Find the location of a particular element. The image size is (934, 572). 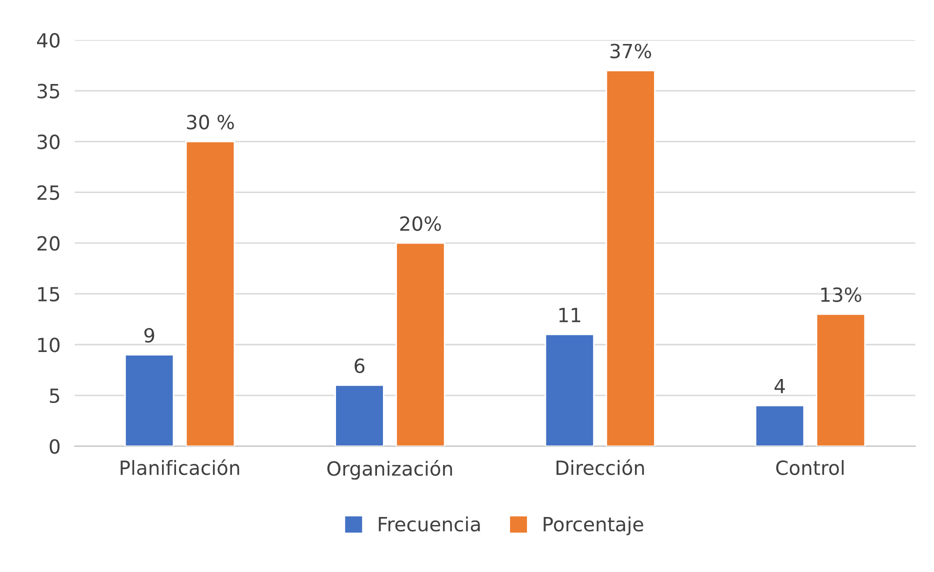

y-tick-label: 35 is located at coordinates (49, 91).